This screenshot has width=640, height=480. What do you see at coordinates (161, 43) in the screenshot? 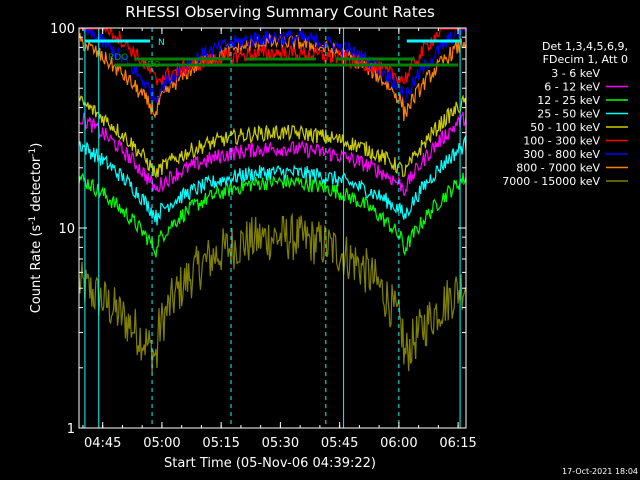
I see `night-label: N` at bounding box center [161, 43].